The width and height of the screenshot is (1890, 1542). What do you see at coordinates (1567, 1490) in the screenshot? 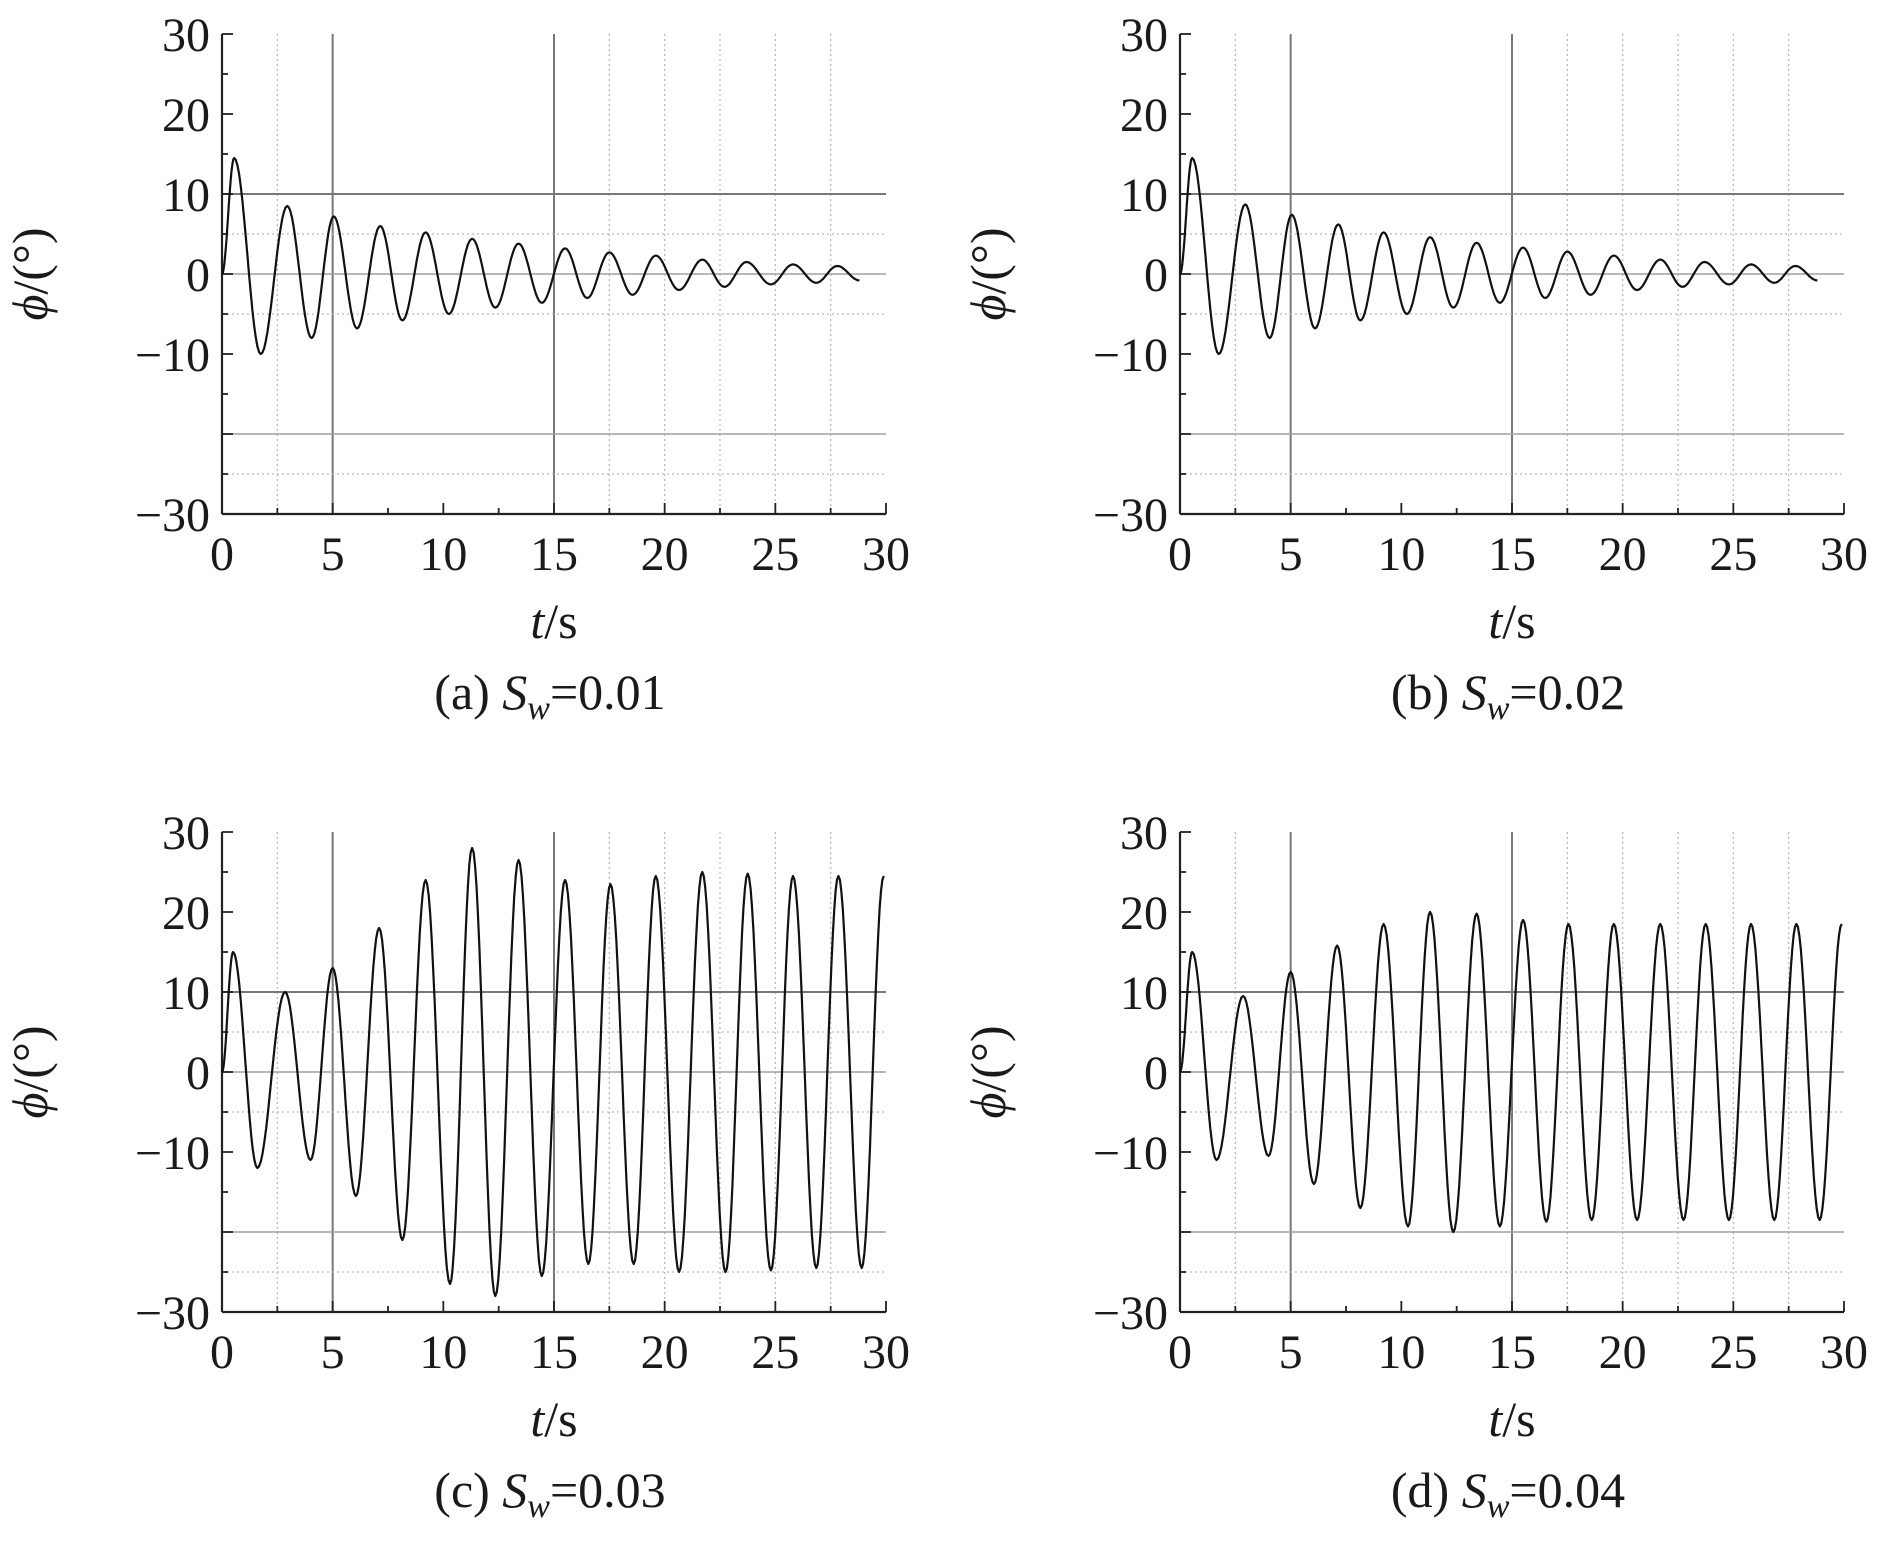
I see `caption-value: =0.04` at bounding box center [1567, 1490].